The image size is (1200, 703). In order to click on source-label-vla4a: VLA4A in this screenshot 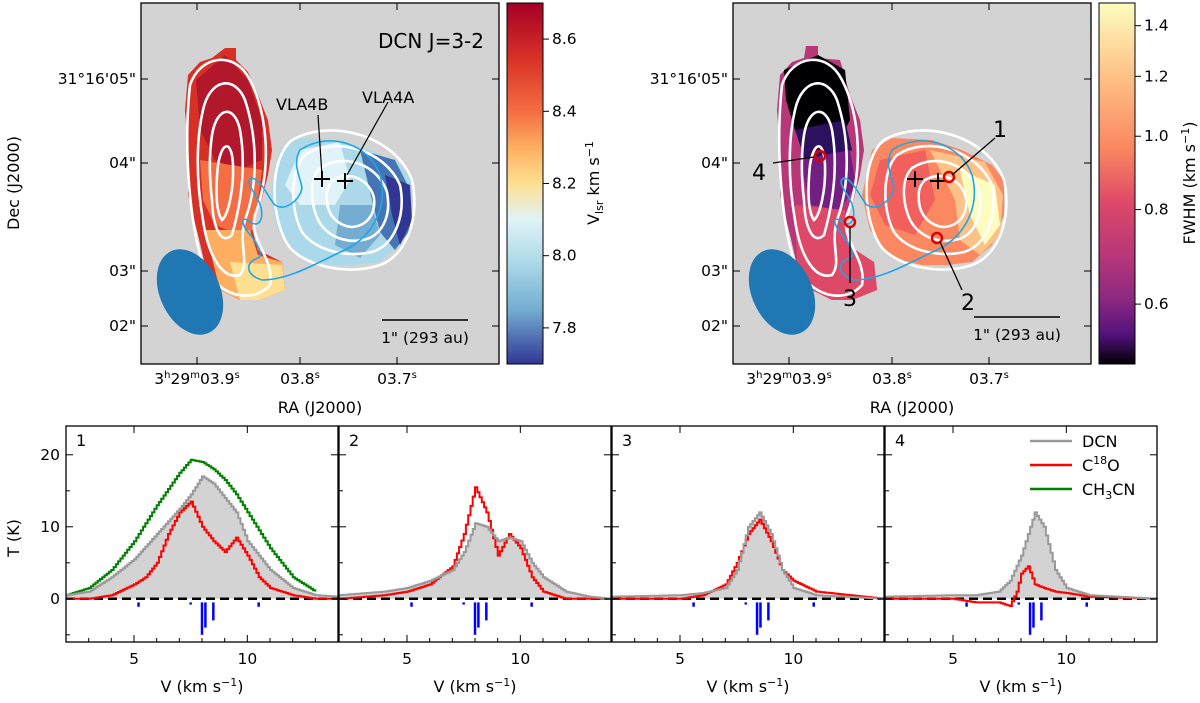, I will do `click(388, 97)`.